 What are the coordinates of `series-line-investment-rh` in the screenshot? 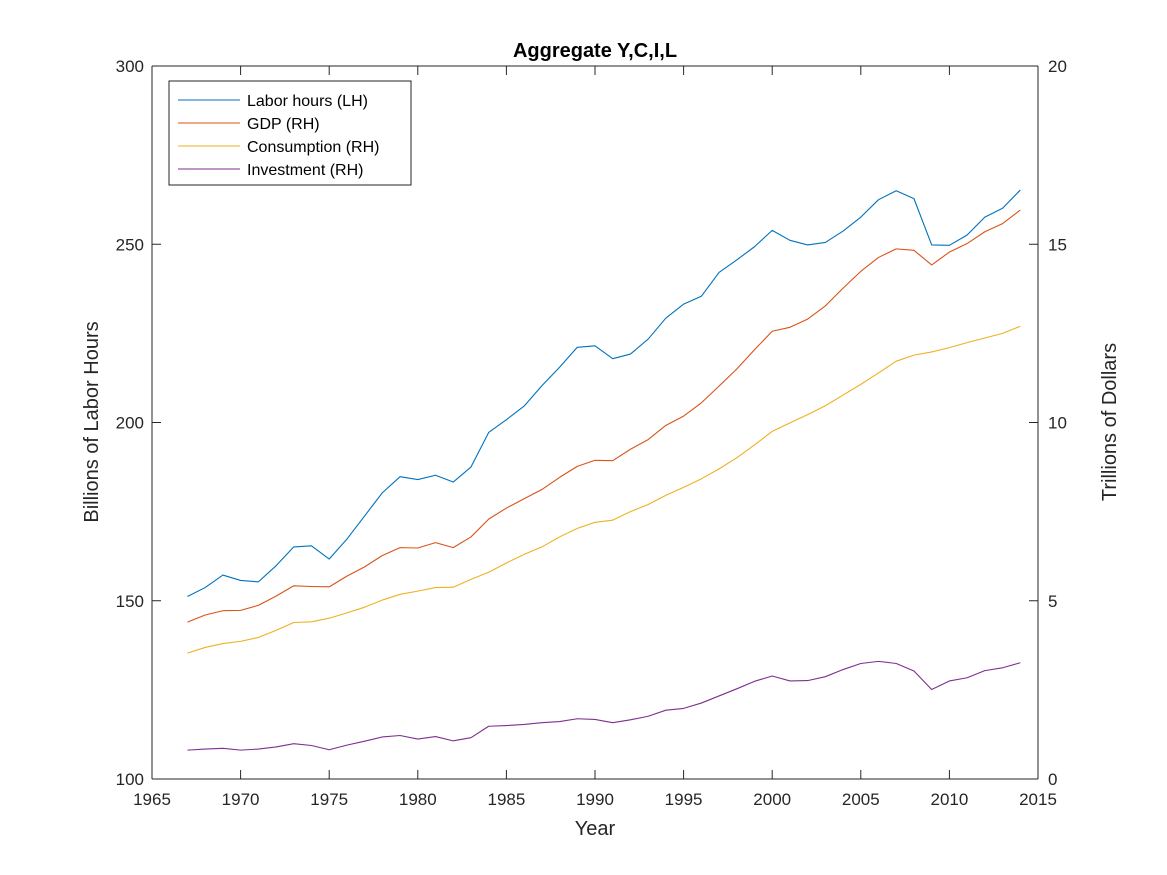 It's located at (604, 705).